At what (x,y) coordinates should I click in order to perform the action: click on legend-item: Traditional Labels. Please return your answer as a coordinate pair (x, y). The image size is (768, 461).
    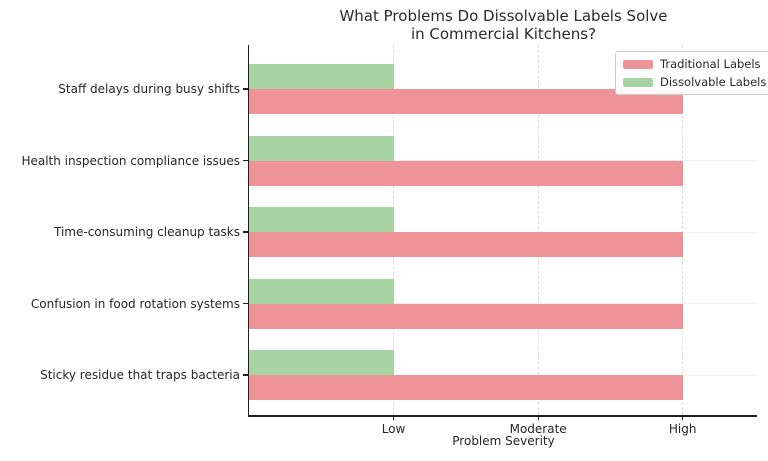
    Looking at the image, I should click on (694, 64).